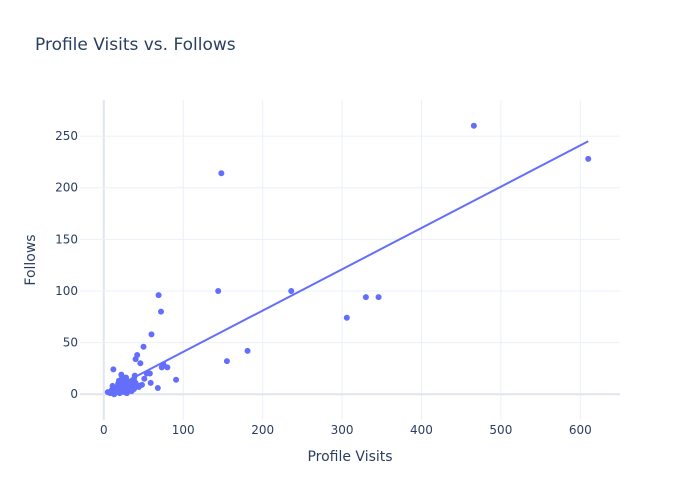 This screenshot has width=700, height=500. Describe the element at coordinates (74, 394) in the screenshot. I see `y-tick-label: 0` at that location.